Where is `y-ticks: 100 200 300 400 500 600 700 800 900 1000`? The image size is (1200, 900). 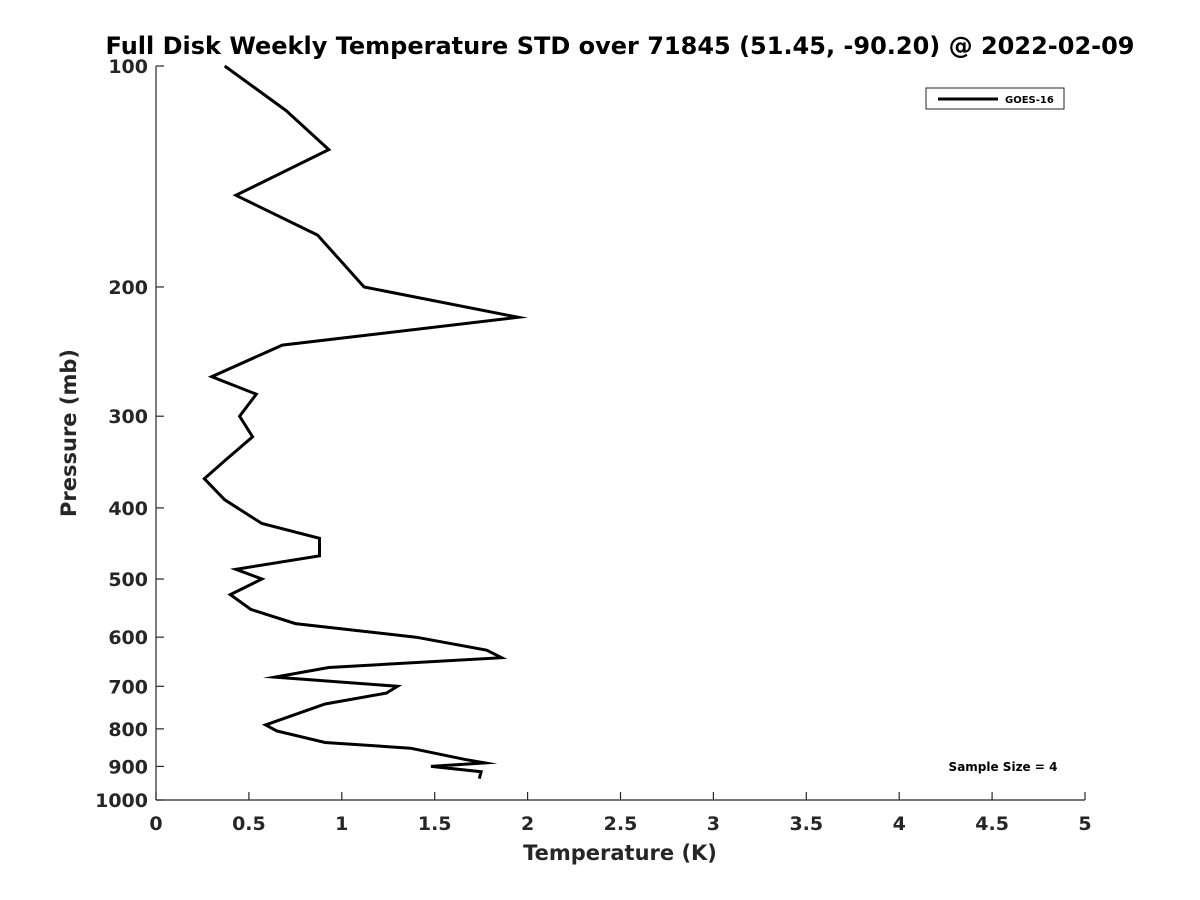 y-ticks: 100 200 300 400 500 600 700 800 900 1000 is located at coordinates (129, 434).